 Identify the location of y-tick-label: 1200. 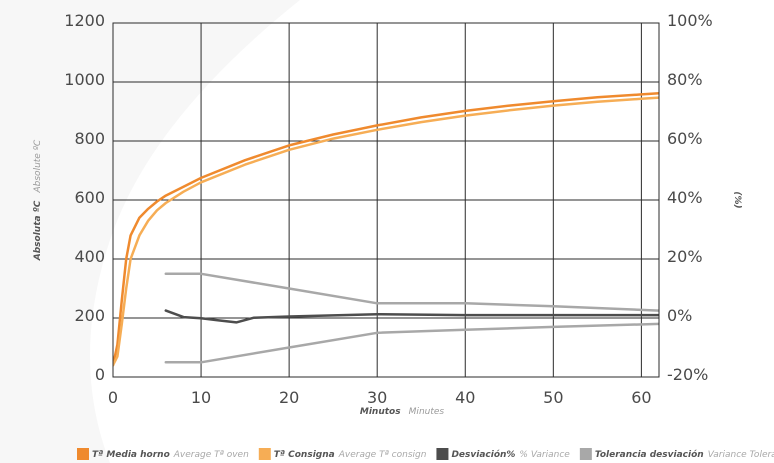
(84, 20).